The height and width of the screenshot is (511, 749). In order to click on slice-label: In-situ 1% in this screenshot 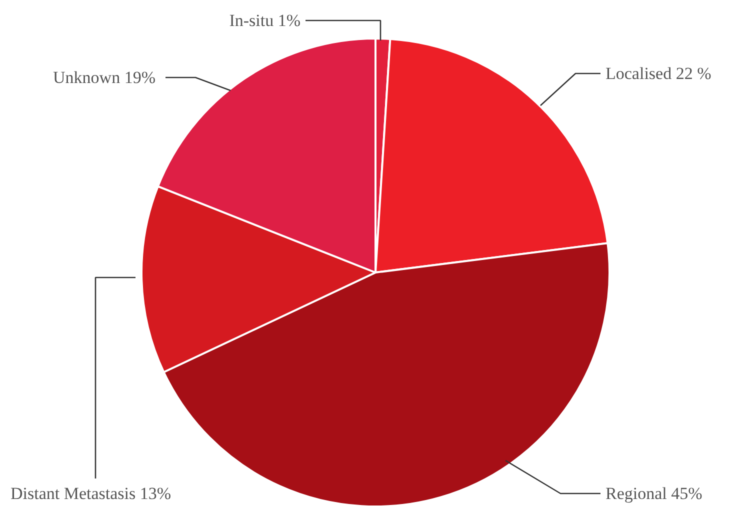, I will do `click(264, 20)`.